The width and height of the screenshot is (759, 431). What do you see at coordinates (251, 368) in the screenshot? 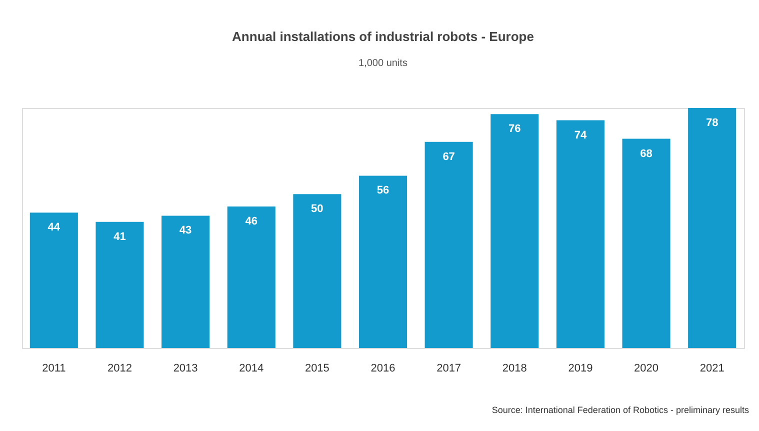
I see `x-tick-label: 2014` at bounding box center [251, 368].